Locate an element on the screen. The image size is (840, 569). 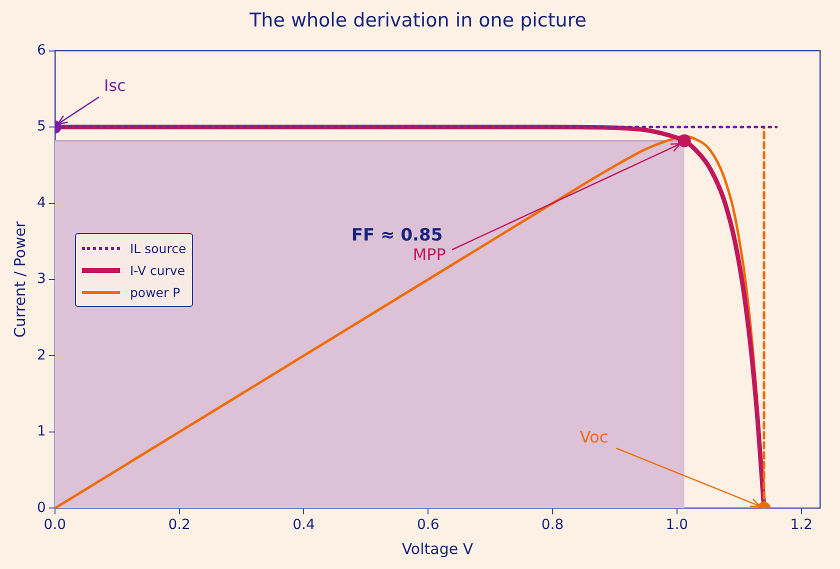
annotation: Voc is located at coordinates (594, 436).